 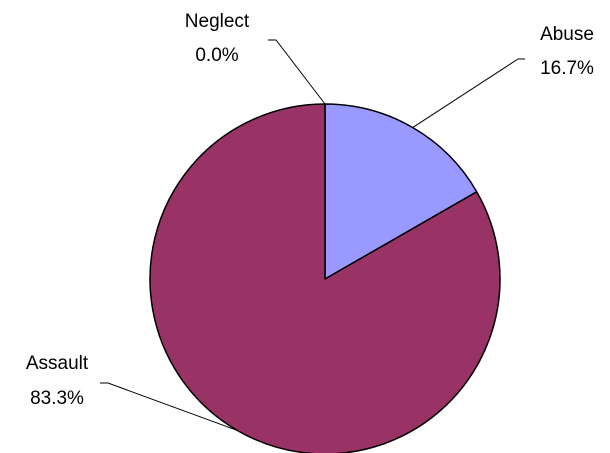 I want to click on slice-label-neglect-value: 0.0%, so click(x=216, y=55).